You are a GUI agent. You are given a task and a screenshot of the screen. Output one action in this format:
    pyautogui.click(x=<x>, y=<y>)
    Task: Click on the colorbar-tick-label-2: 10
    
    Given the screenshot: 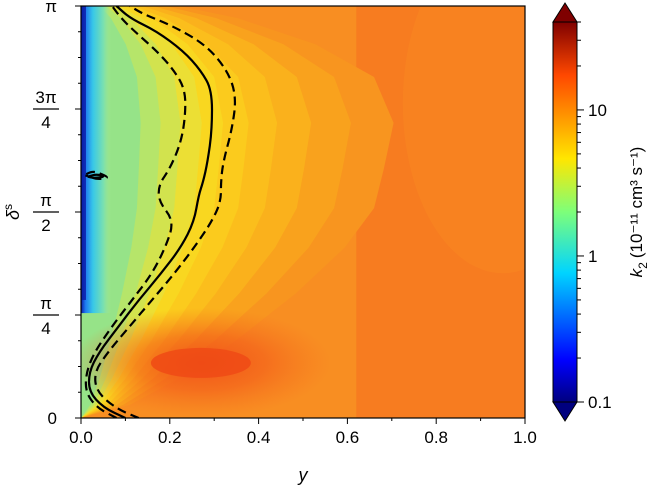 What is the action you would take?
    pyautogui.click(x=597, y=110)
    